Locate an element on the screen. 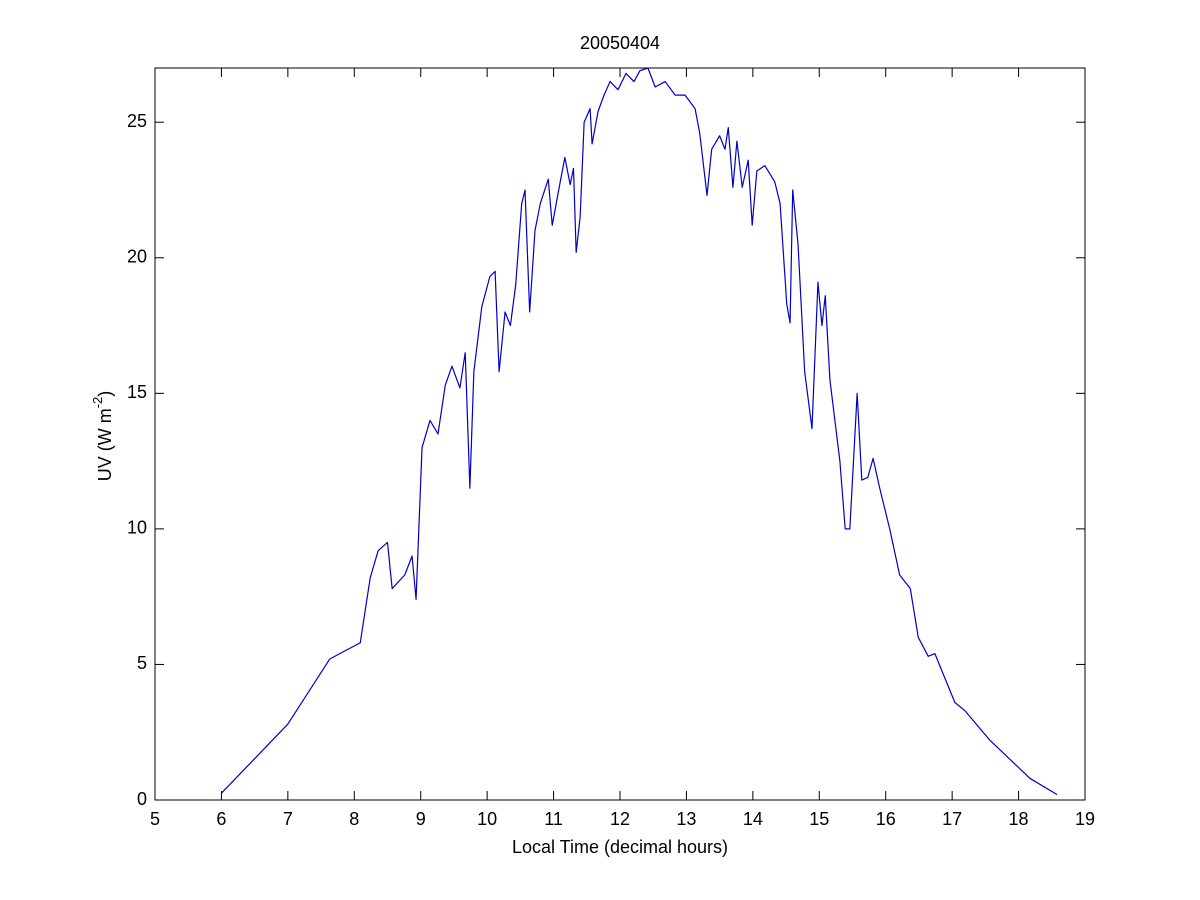 The height and width of the screenshot is (900, 1200). x-tick-label: 6 is located at coordinates (221, 819).